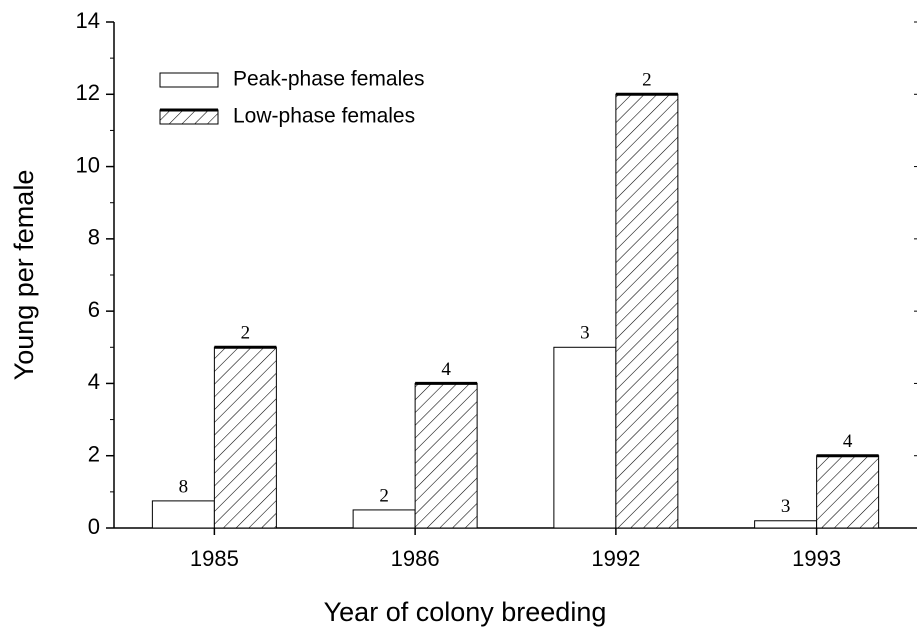 The image size is (918, 637). I want to click on sample-size: 8, so click(184, 486).